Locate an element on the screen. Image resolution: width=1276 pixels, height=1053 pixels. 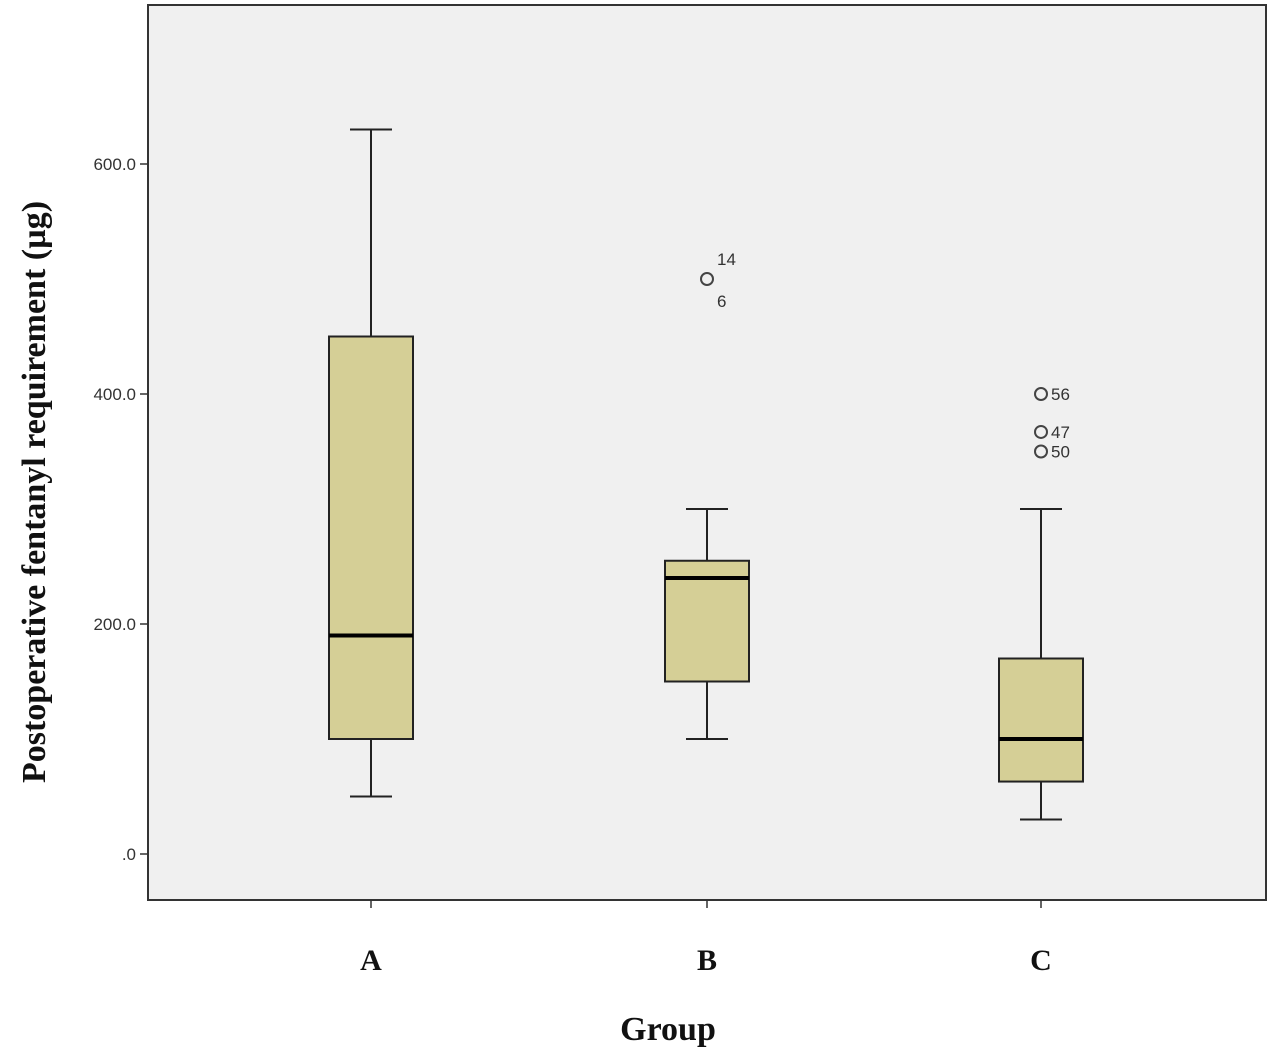
box-group-A is located at coordinates (371, 463).